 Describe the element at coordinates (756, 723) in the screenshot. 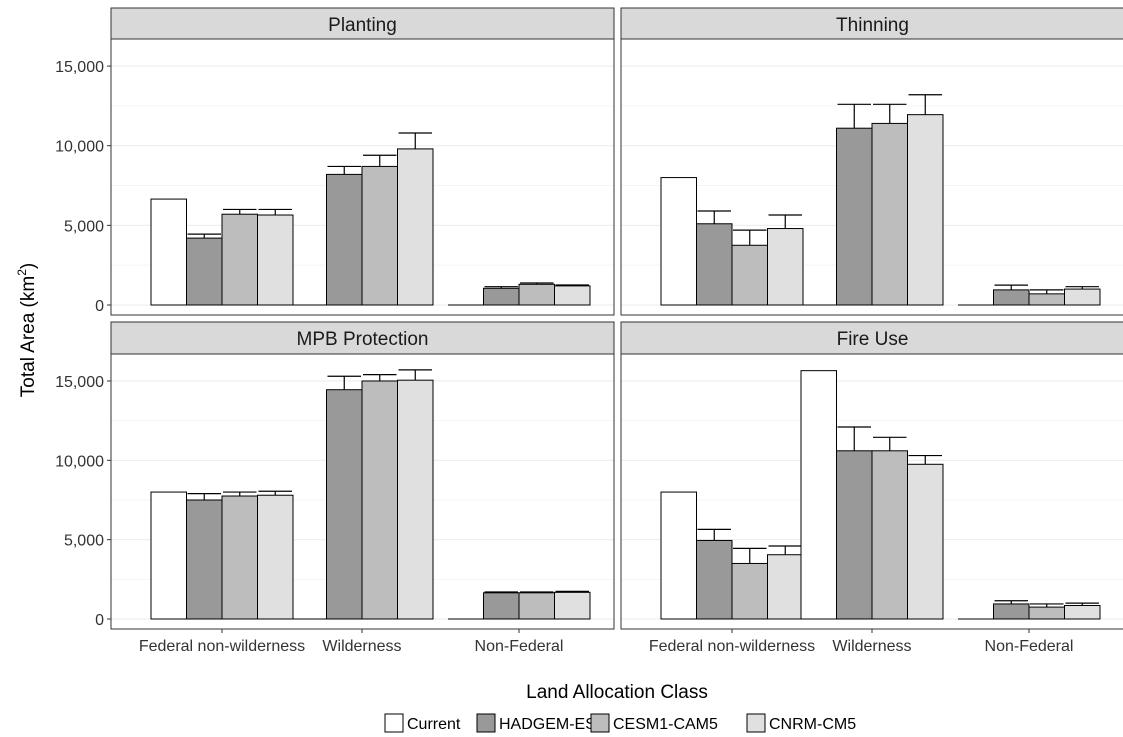

I see `legend-swatch-cnrm-cm5` at that location.